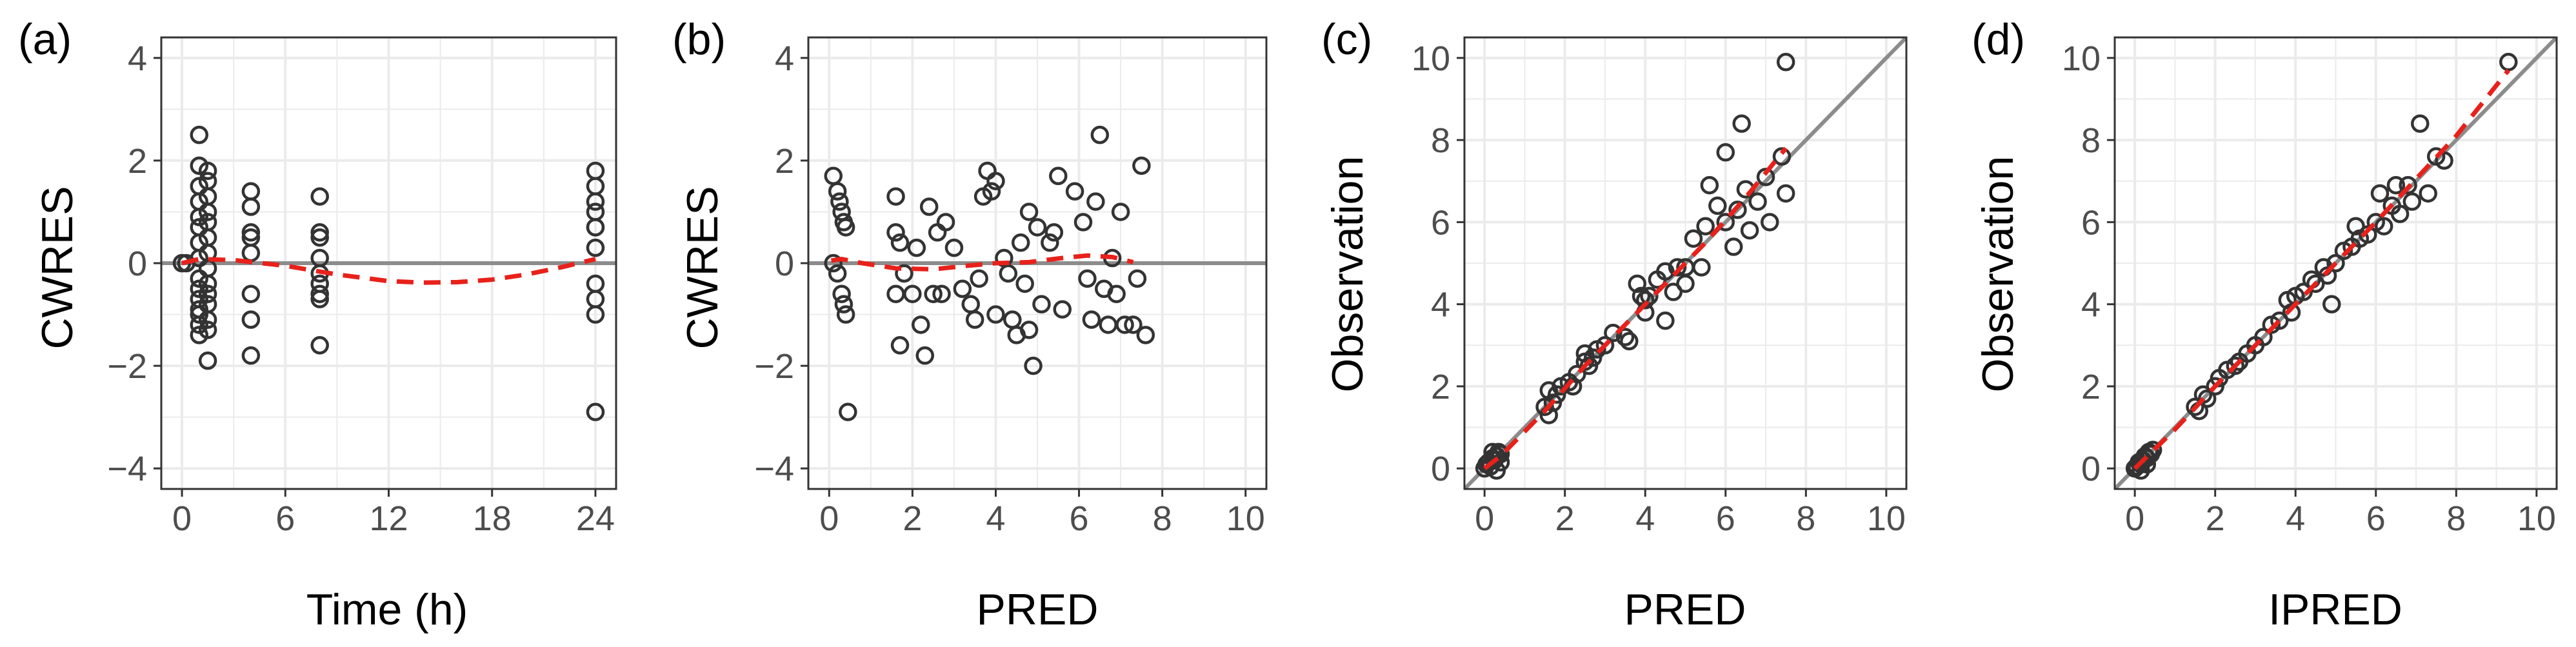 The height and width of the screenshot is (647, 2576). Describe the element at coordinates (2081, 59) in the screenshot. I see `panel-d-y-tick-label: 10` at that location.